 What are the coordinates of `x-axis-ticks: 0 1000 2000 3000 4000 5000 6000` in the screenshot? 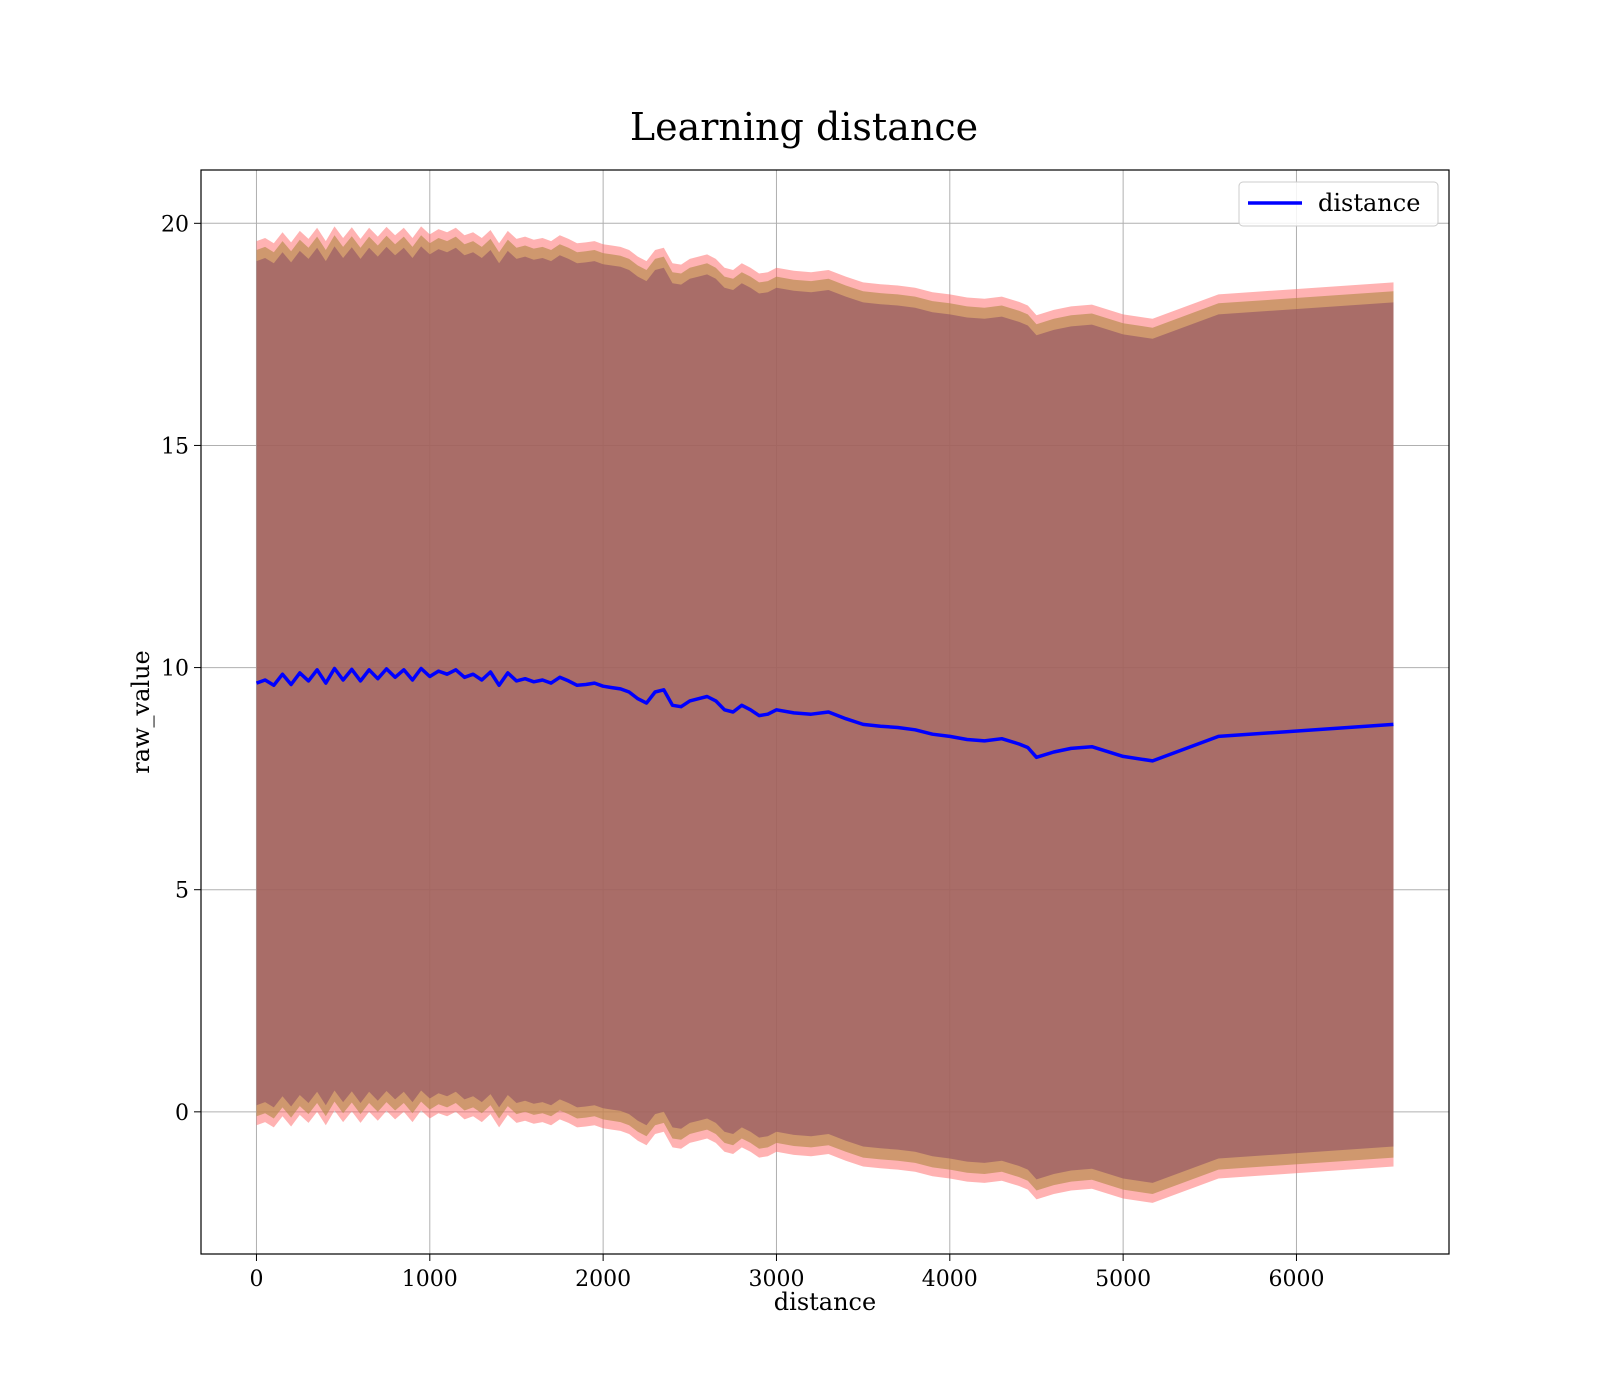 It's located at (786, 1273).